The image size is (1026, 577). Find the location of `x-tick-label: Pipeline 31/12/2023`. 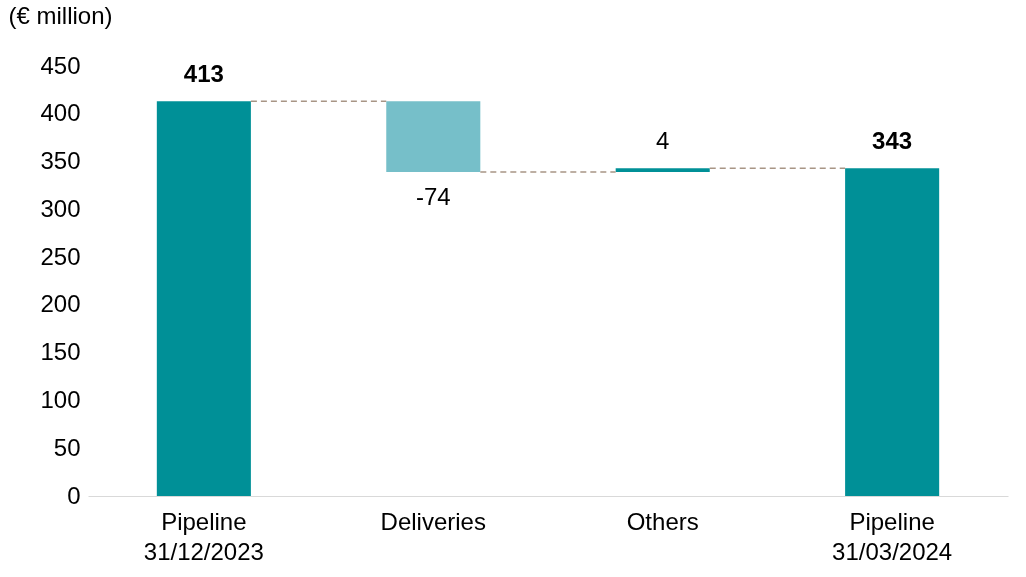

x-tick-label: Pipeline 31/12/2023 is located at coordinates (203, 536).